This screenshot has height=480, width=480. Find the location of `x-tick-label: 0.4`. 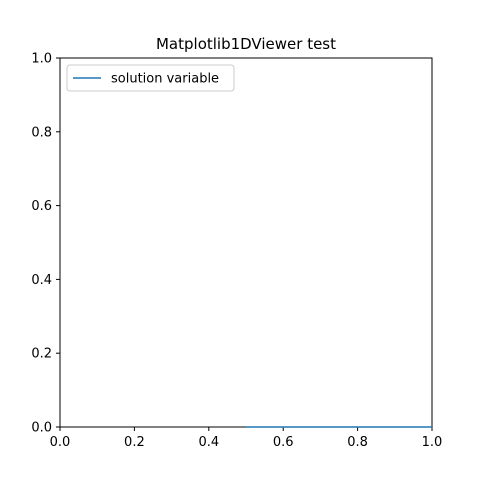

x-tick-label: 0.4 is located at coordinates (208, 442).